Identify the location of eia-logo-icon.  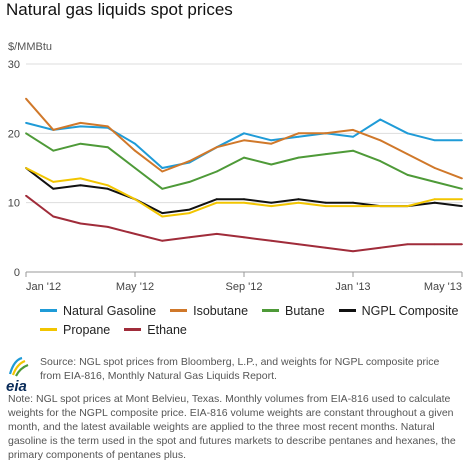
(18, 366).